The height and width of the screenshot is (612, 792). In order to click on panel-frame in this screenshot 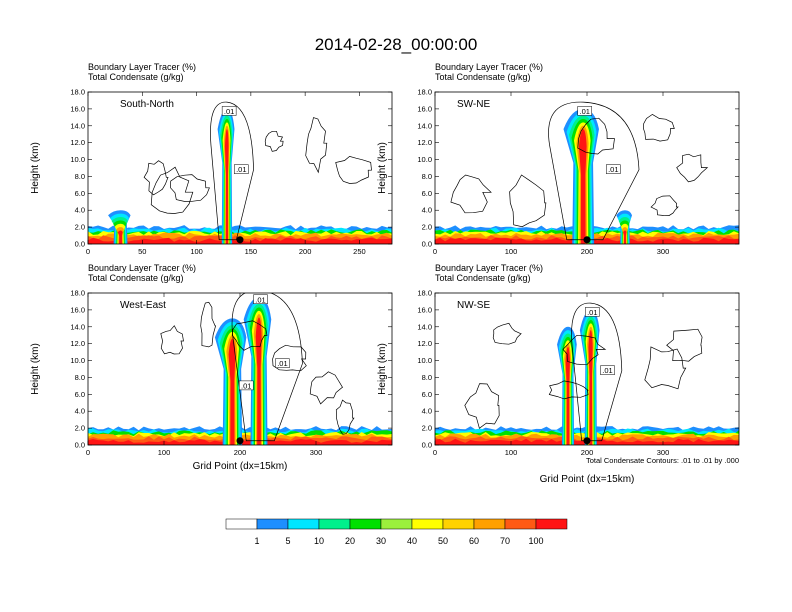, I will do `click(240, 168)`.